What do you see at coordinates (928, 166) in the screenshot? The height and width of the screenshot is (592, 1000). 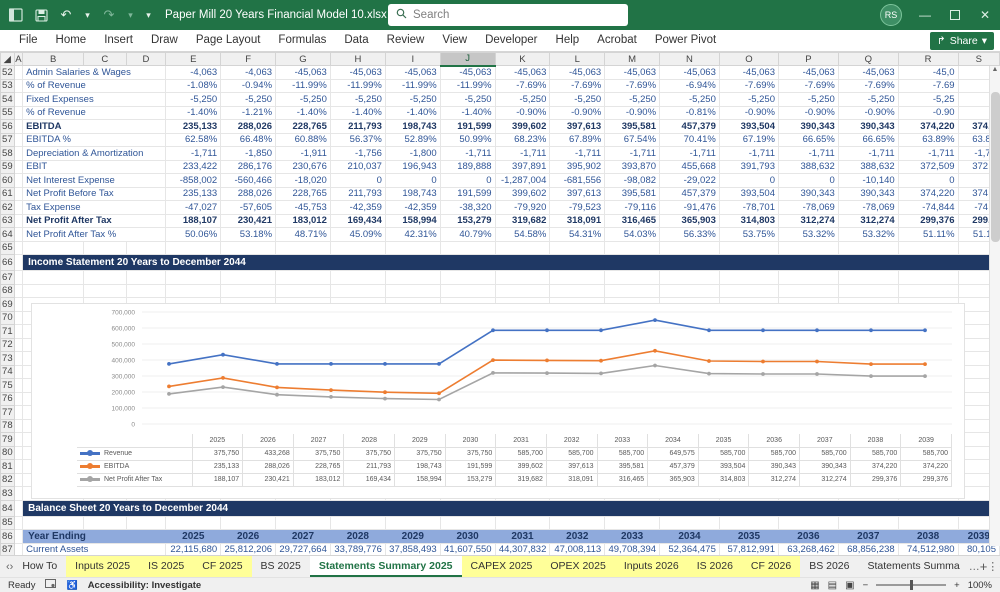 I see `cell-r59-c13: 372,509` at bounding box center [928, 166].